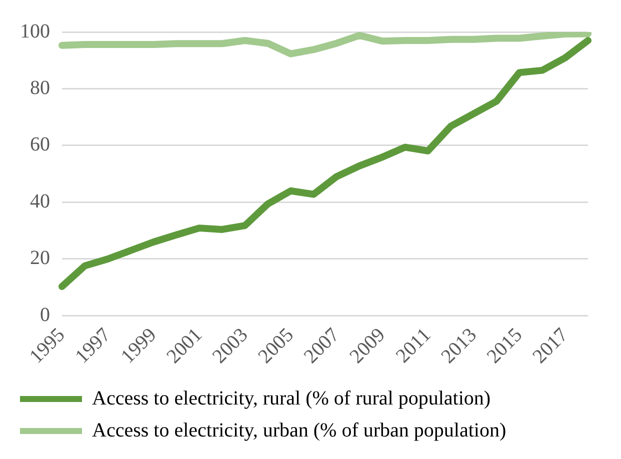 Image resolution: width=621 pixels, height=459 pixels. What do you see at coordinates (45, 315) in the screenshot?
I see `y-tick-label: 0` at bounding box center [45, 315].